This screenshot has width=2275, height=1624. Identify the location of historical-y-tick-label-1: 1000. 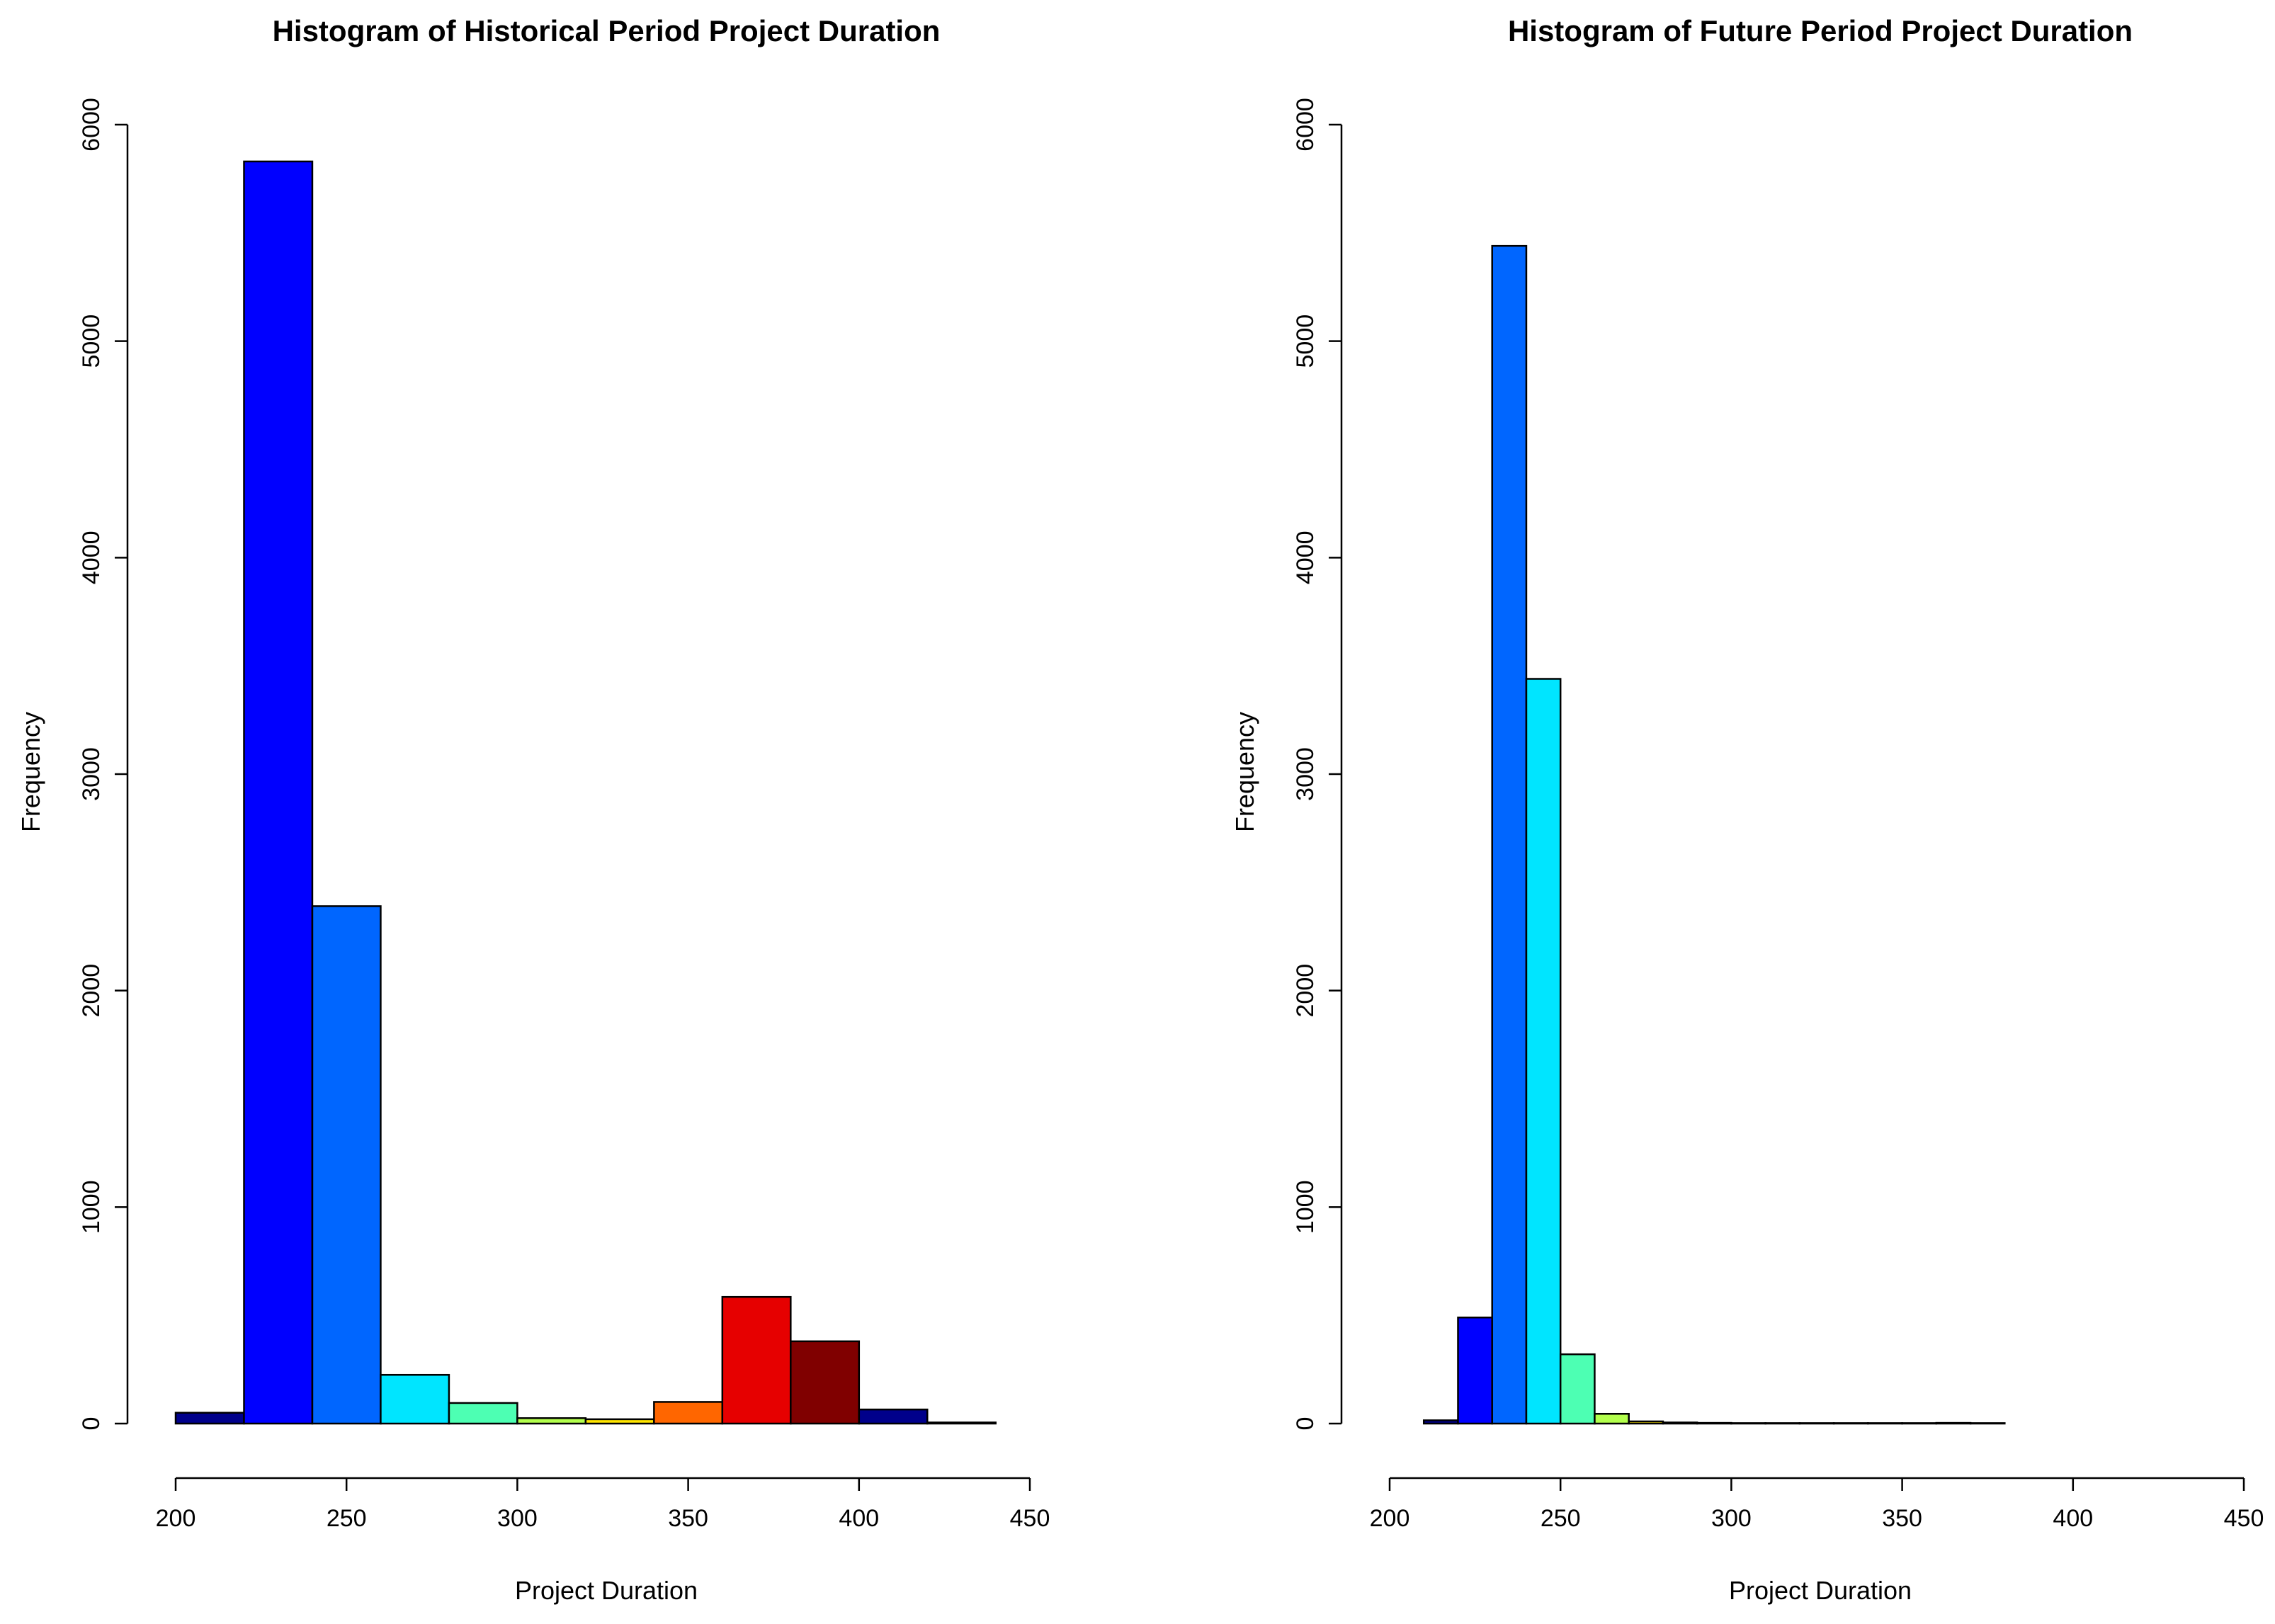
(92, 1207).